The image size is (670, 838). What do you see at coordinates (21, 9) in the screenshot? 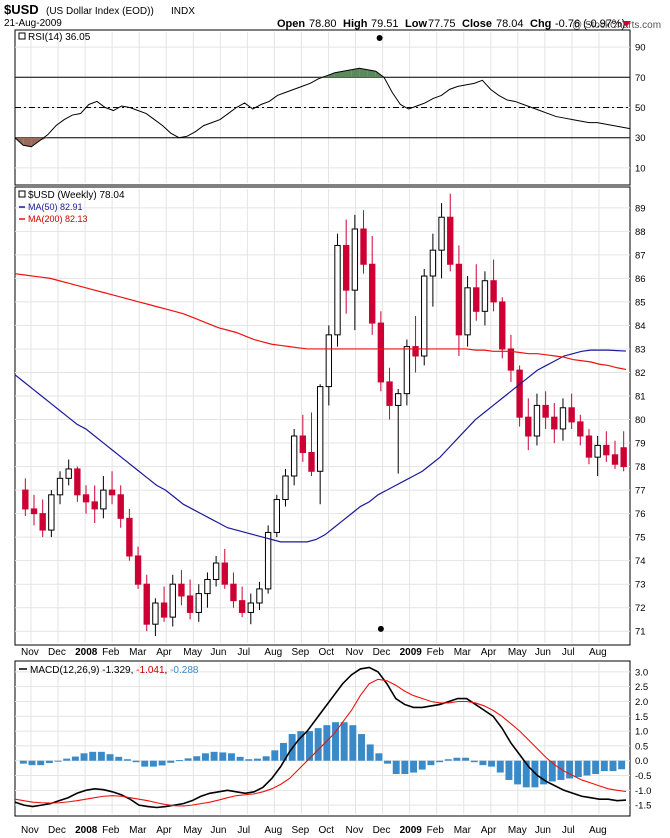
I see `symbol-title: $USD` at bounding box center [21, 9].